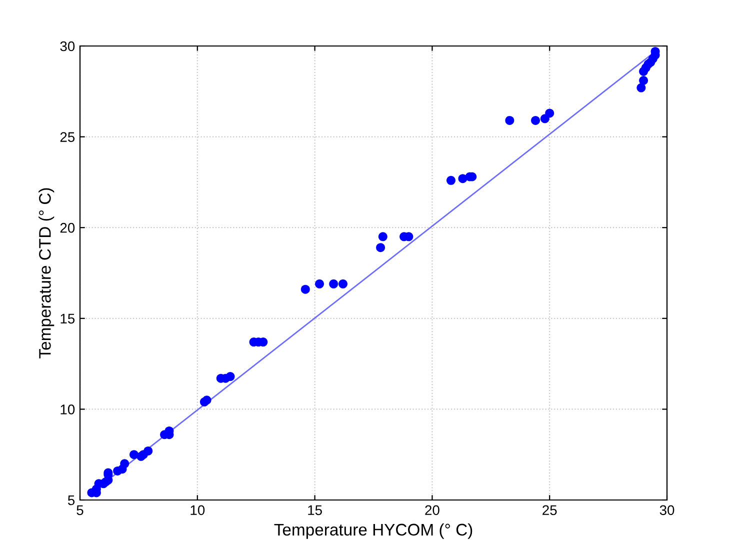 Image resolution: width=733 pixels, height=553 pixels. Describe the element at coordinates (67, 409) in the screenshot. I see `y-tick-label: 10` at that location.